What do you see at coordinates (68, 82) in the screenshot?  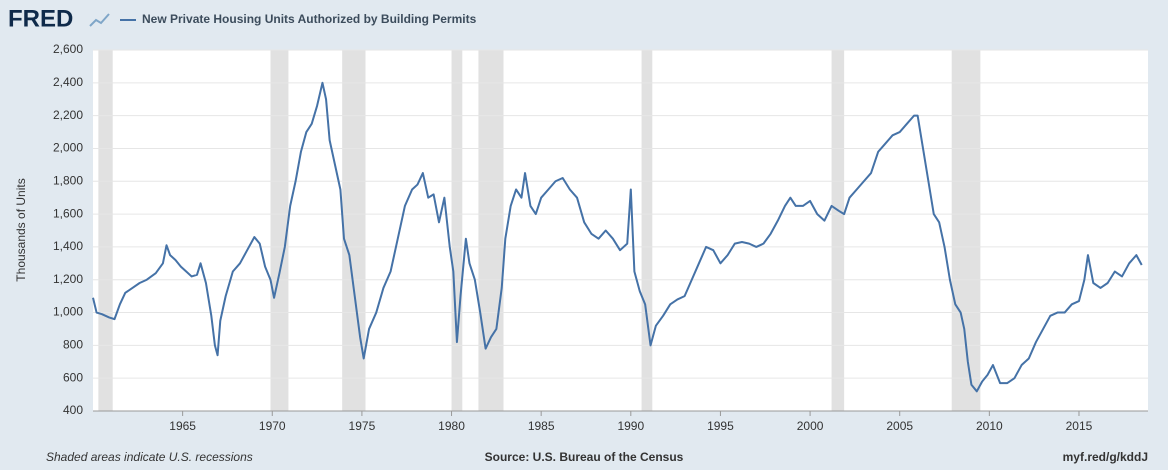 I see `y-tick-label: 2,400` at bounding box center [68, 82].